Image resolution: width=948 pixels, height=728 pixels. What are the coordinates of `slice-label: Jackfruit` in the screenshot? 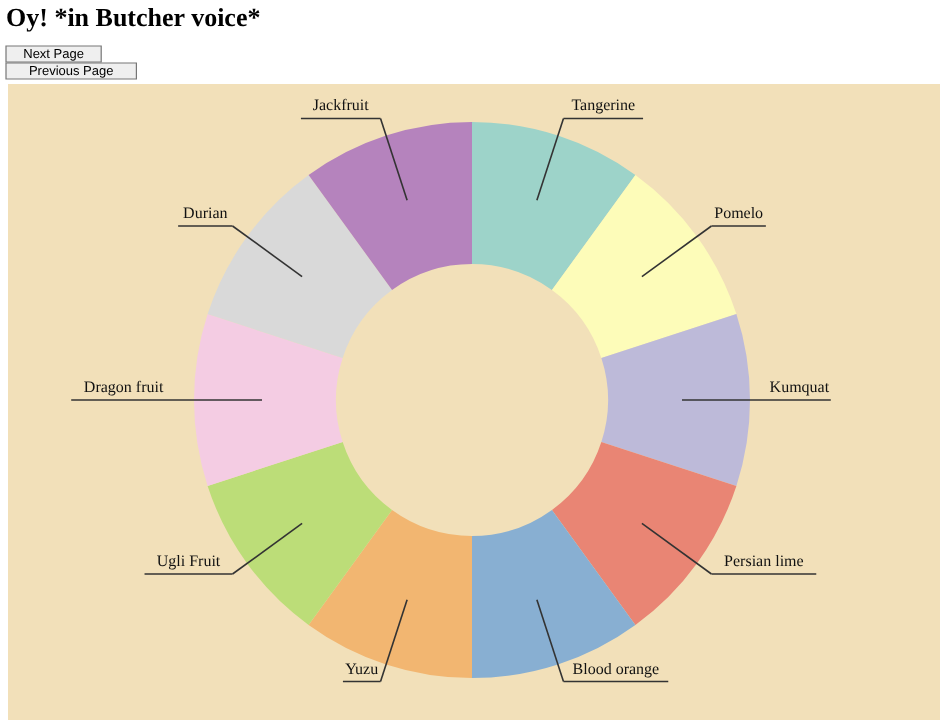 It's located at (341, 105).